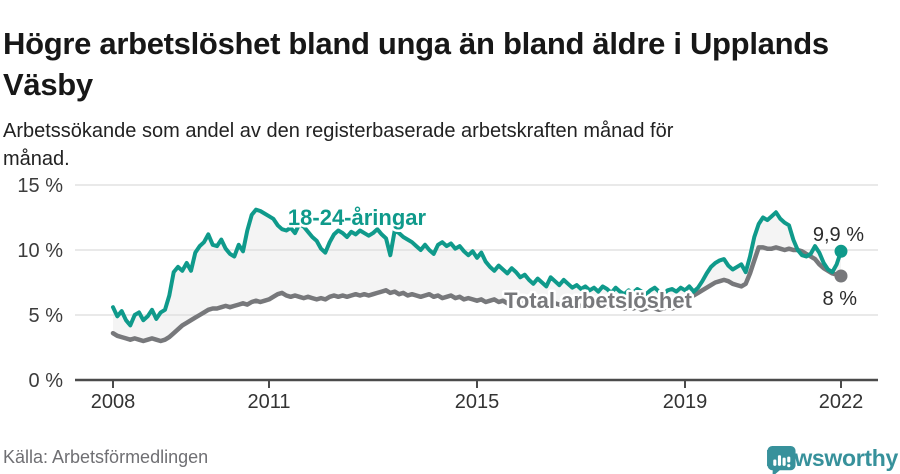  I want to click on end-dot-young, so click(841, 251).